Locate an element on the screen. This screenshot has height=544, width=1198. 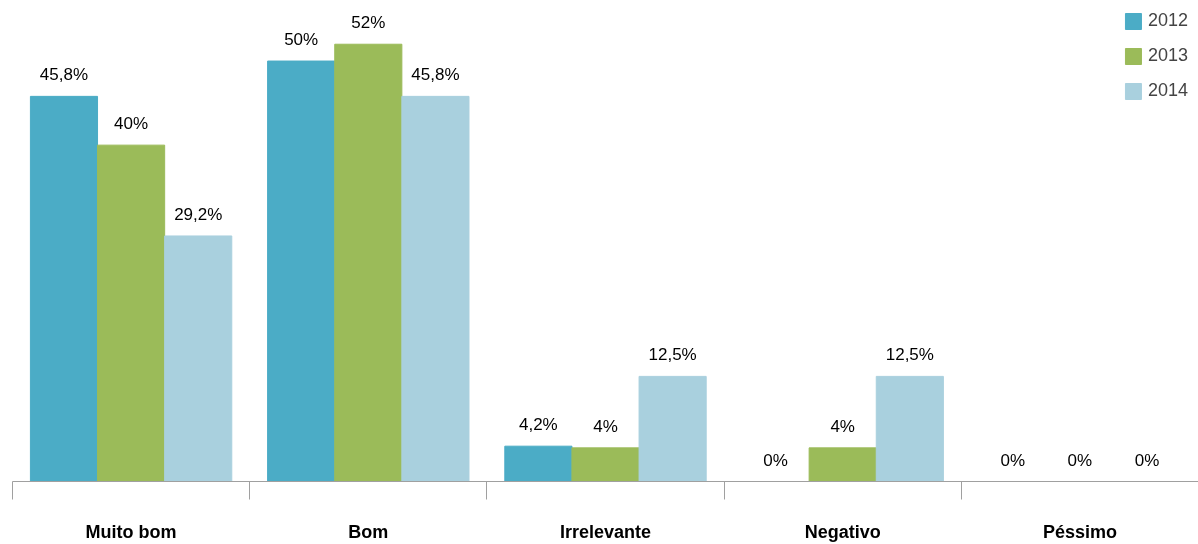
legend-label: 2014 is located at coordinates (1167, 90).